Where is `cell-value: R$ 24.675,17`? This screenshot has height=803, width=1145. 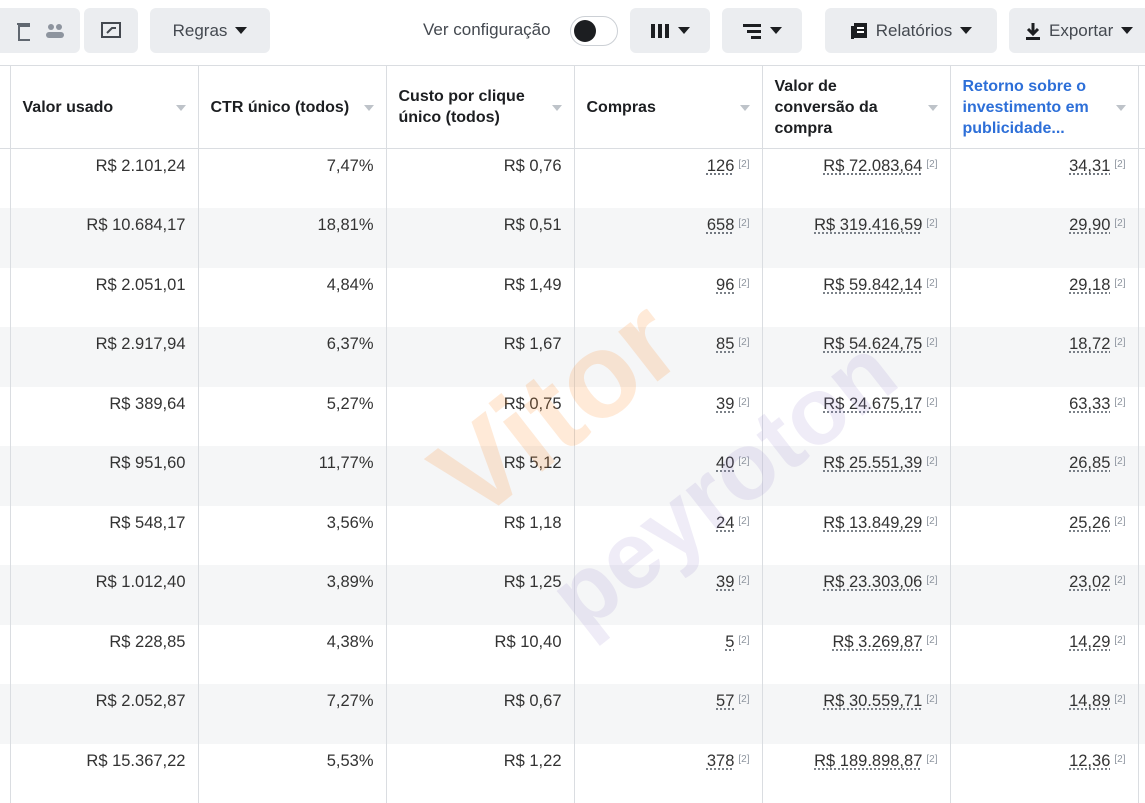
cell-value: R$ 24.675,17 is located at coordinates (872, 404).